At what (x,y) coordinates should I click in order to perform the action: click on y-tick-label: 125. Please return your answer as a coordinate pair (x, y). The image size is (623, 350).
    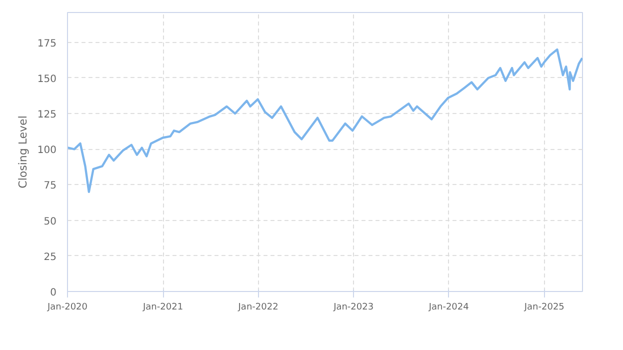
    Looking at the image, I should click on (47, 115).